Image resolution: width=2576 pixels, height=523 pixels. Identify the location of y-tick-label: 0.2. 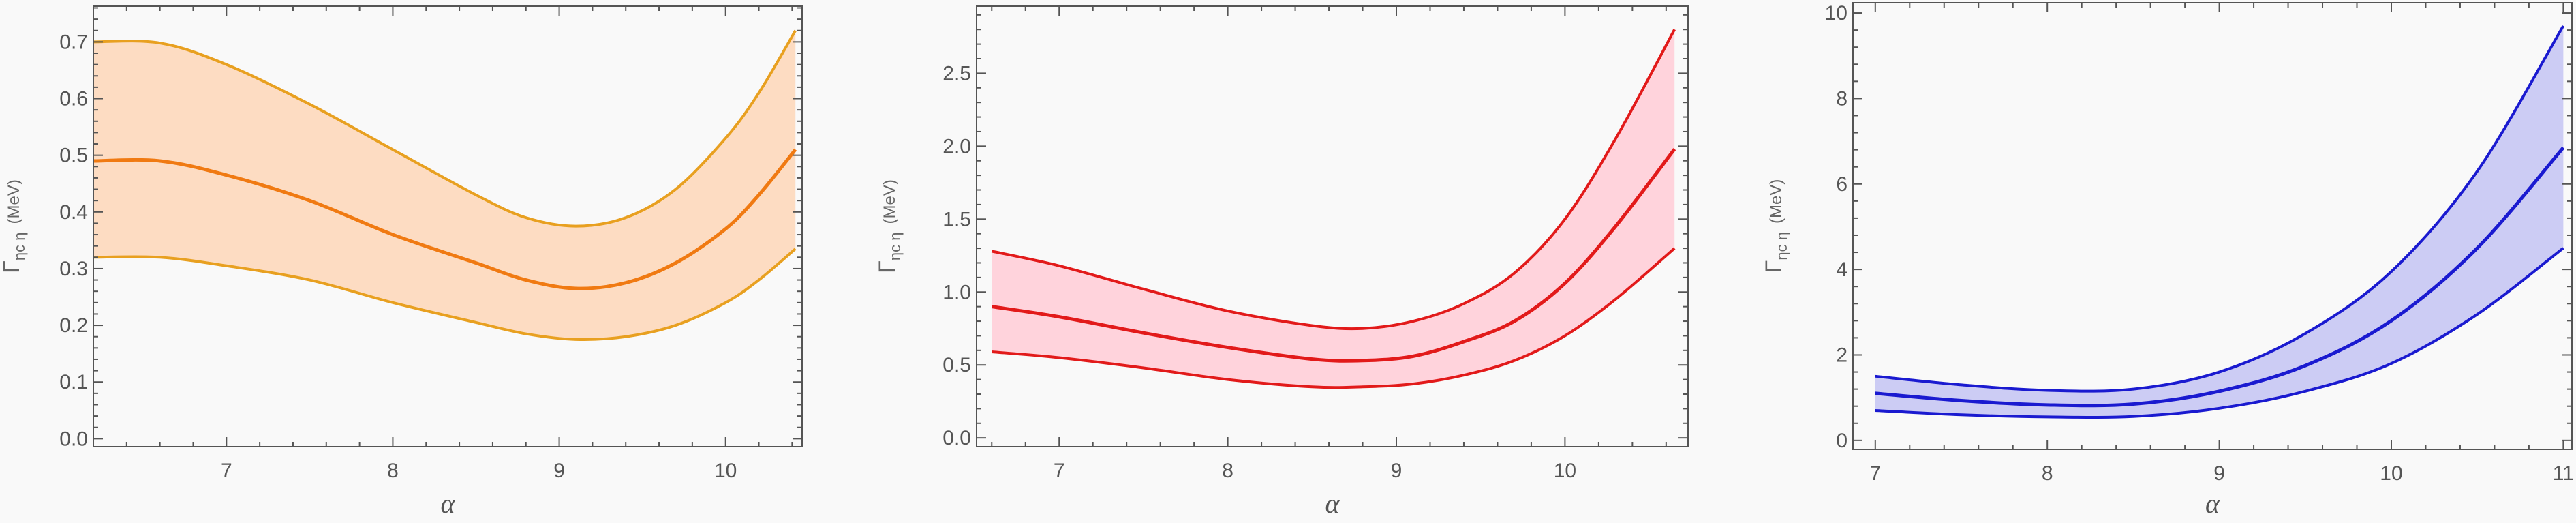
(73, 325).